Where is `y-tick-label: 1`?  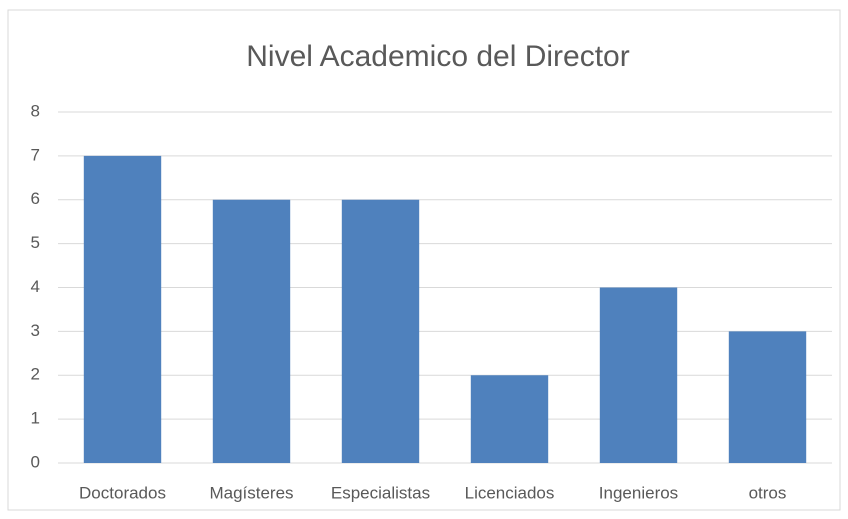 y-tick-label: 1 is located at coordinates (35, 418).